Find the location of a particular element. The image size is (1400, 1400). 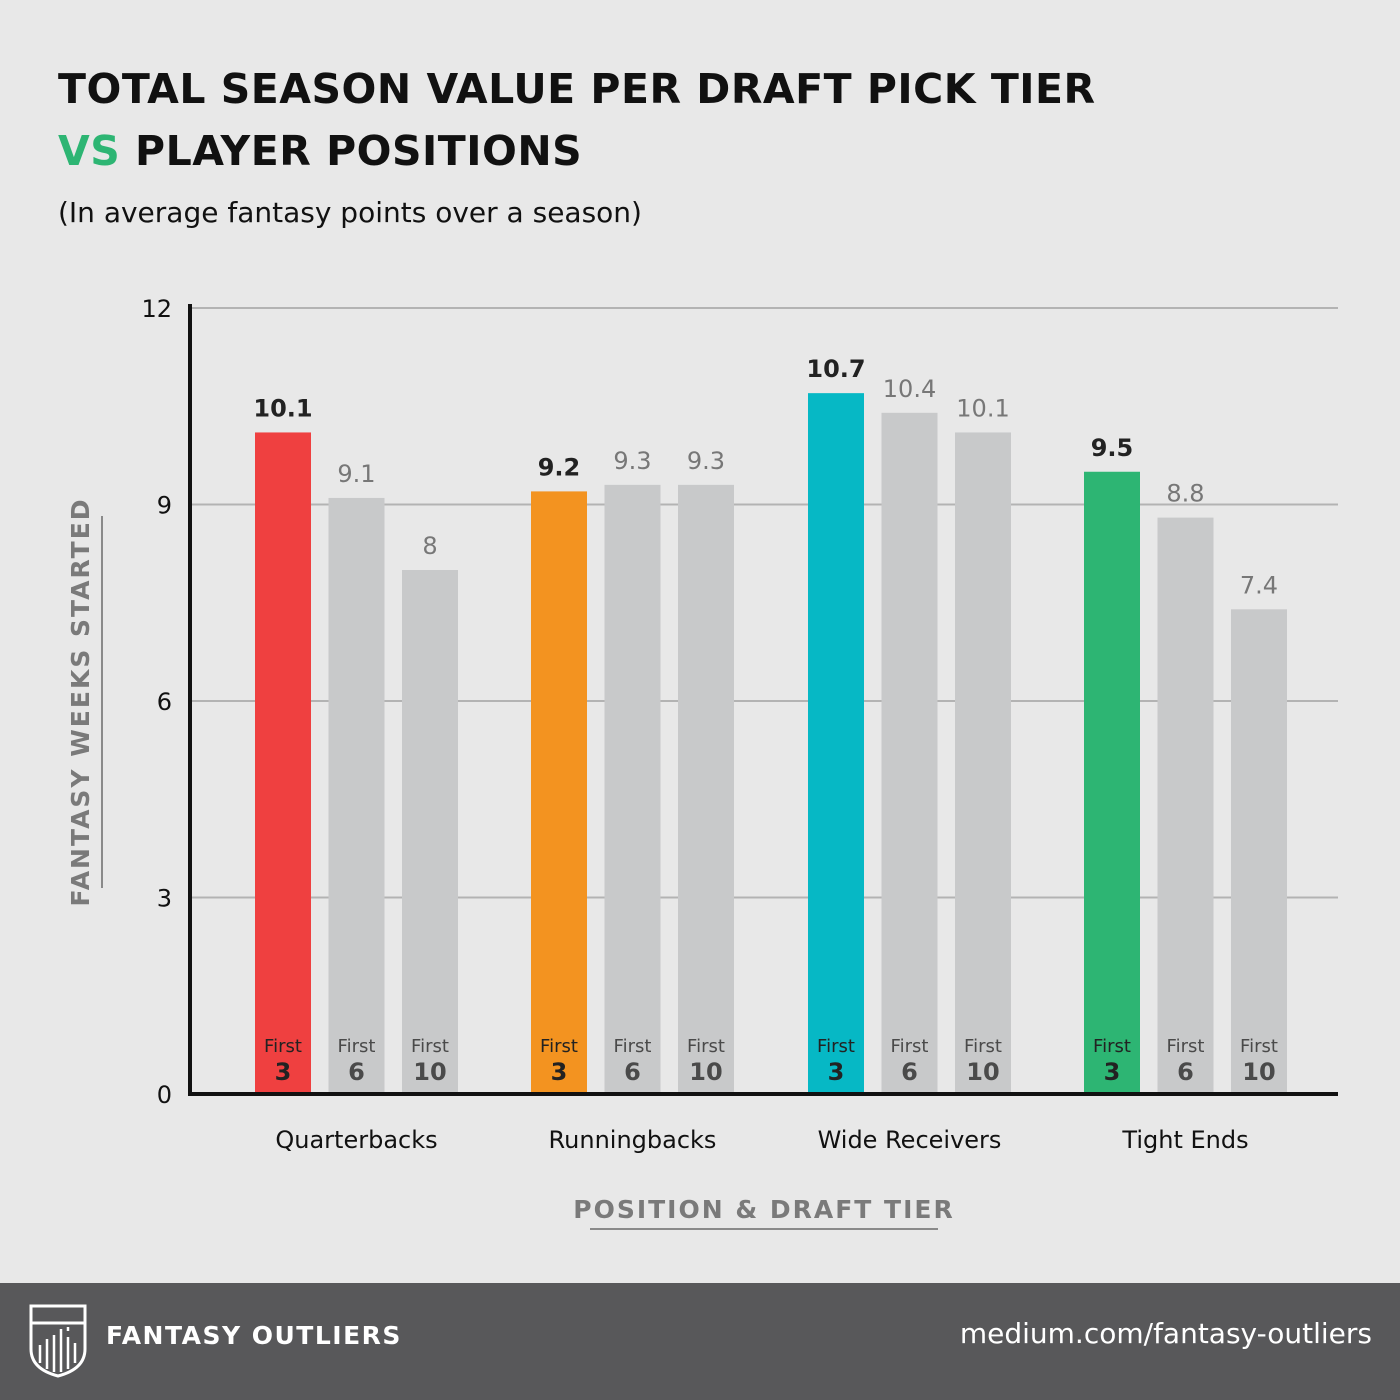

title-vs: VS is located at coordinates (89, 151).